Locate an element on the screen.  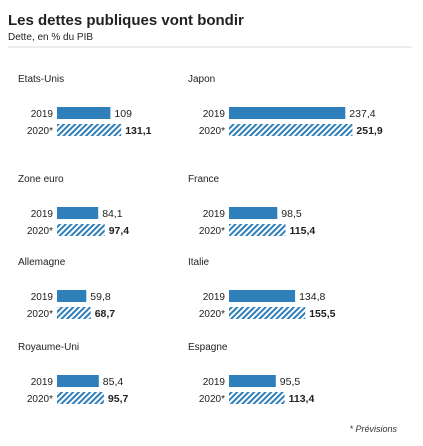
value-label: 85,4 is located at coordinates (113, 382).